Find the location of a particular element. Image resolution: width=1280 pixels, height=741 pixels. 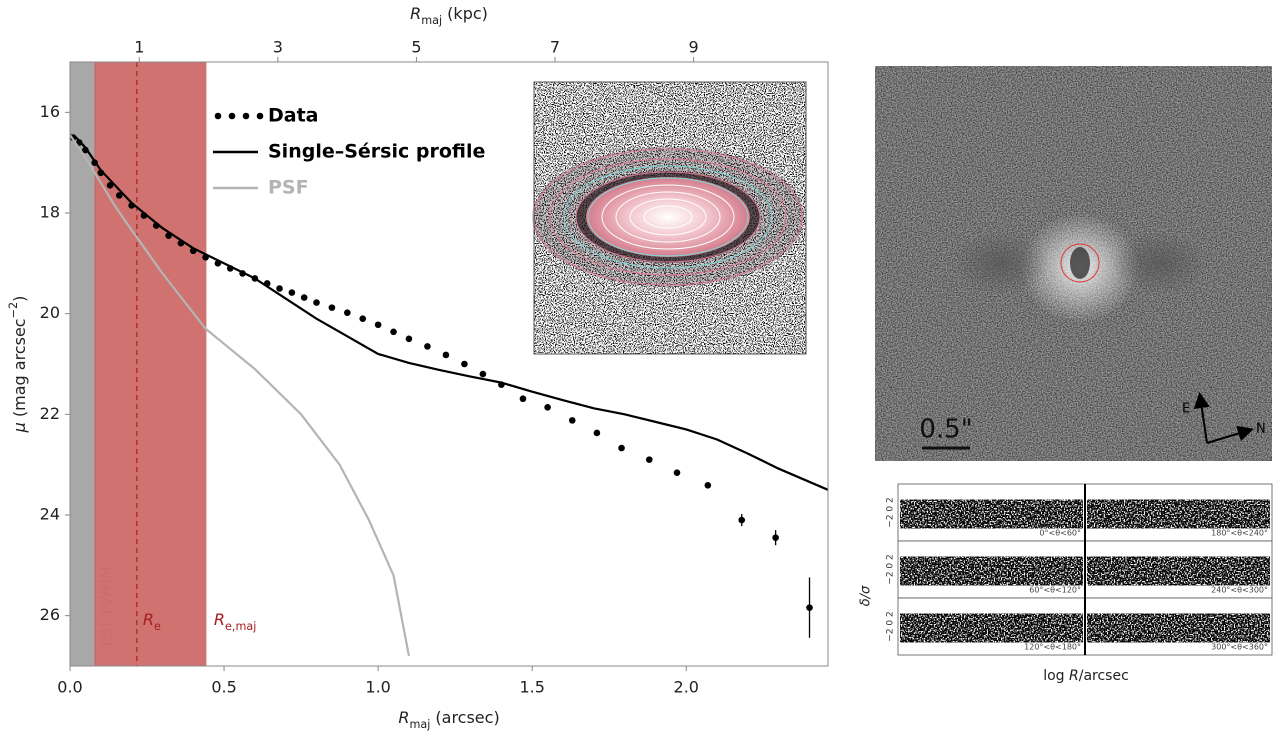

legend-label: Data is located at coordinates (293, 116).